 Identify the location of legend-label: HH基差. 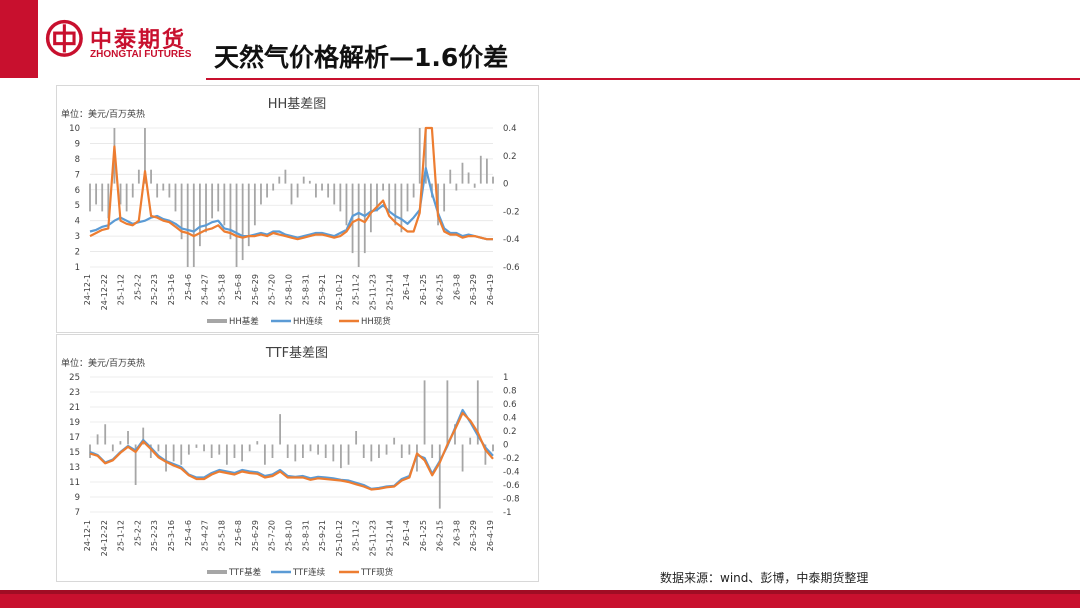
(244, 321).